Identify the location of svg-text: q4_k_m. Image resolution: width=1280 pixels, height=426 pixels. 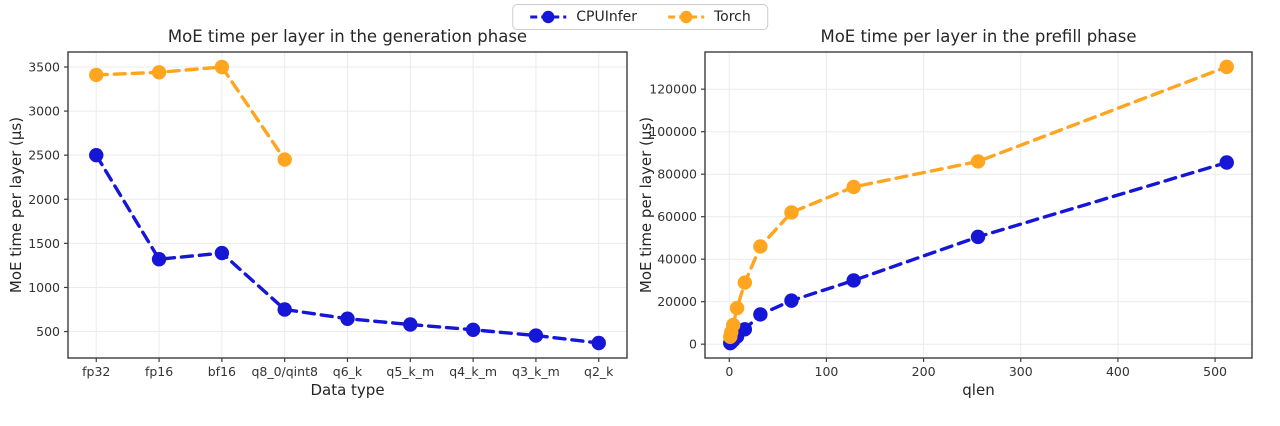
(473, 371).